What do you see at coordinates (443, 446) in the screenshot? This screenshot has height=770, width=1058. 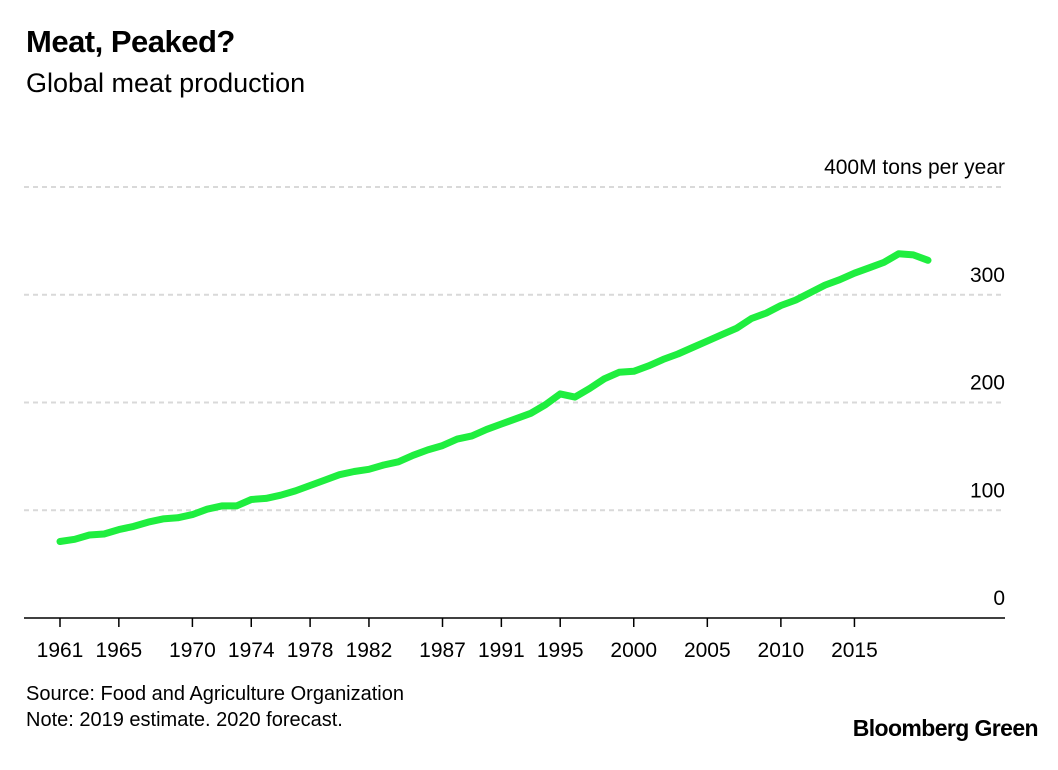 I see `data-point-1987` at bounding box center [443, 446].